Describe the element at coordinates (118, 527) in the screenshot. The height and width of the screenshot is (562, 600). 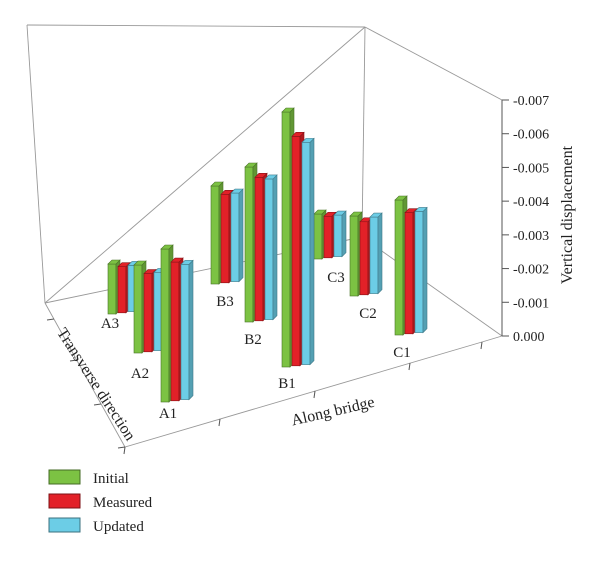
I see `legend-label-updated: Updated` at that location.